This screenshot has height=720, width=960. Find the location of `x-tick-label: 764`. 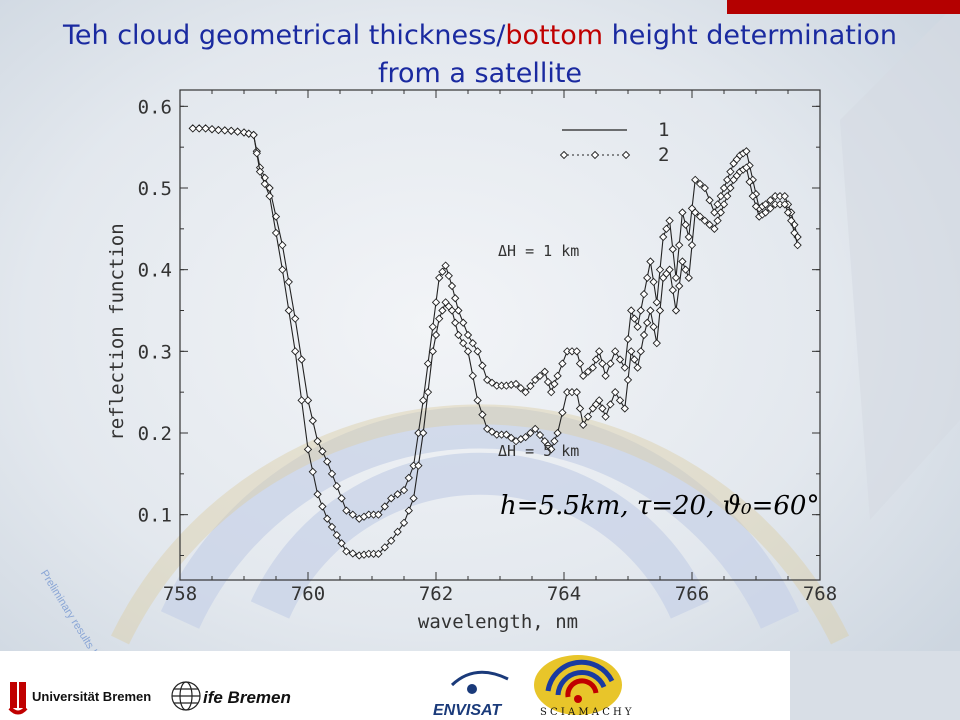

x-tick-label: 764 is located at coordinates (564, 594).